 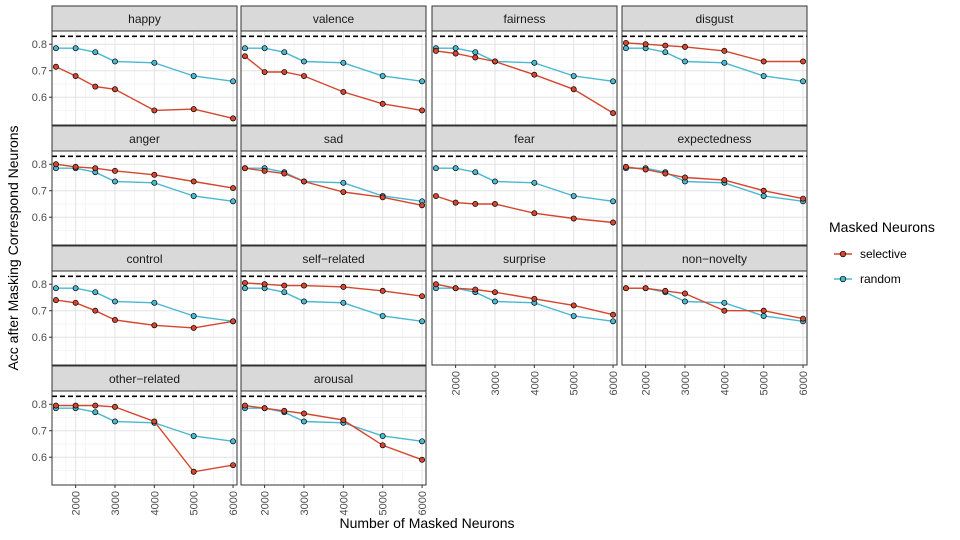 What do you see at coordinates (870, 266) in the screenshot?
I see `legend-entries: selective random` at bounding box center [870, 266].